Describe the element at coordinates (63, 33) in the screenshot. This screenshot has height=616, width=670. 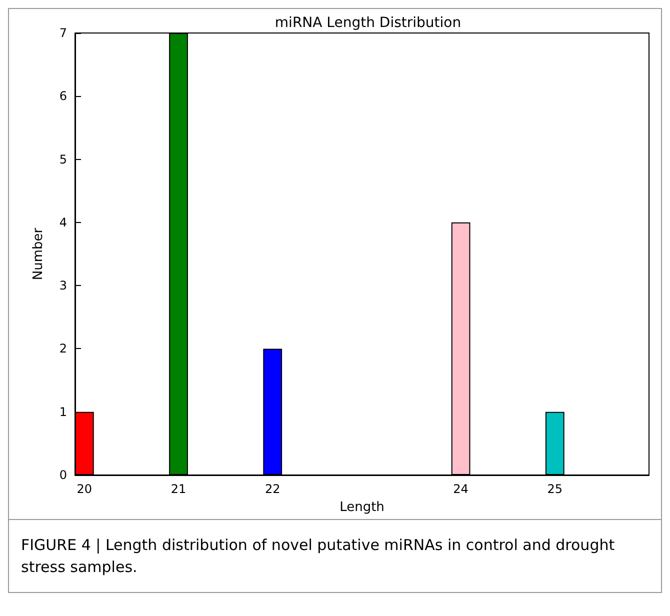
I see `y-tick-label: 7` at that location.